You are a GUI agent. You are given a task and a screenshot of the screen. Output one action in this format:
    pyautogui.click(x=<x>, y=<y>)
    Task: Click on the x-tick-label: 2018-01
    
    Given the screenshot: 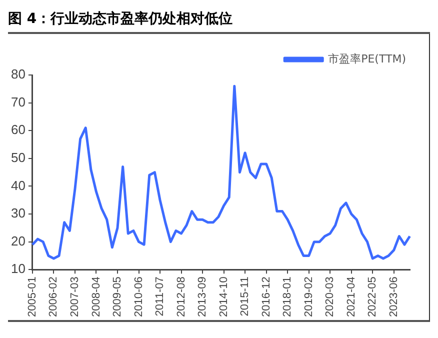 What is the action you would take?
    pyautogui.click(x=288, y=297)
    